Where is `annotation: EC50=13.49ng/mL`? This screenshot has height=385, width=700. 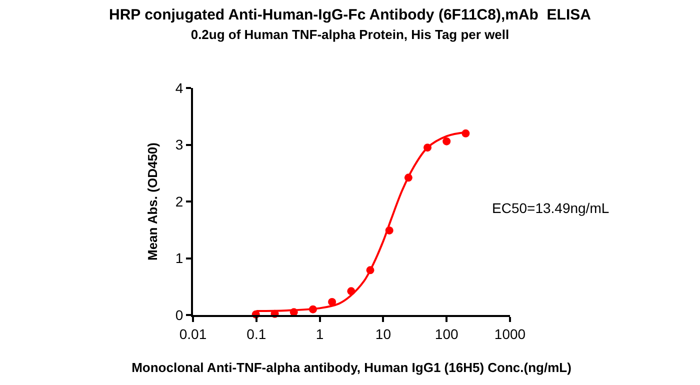 annotation: EC50=13.49ng/mL is located at coordinates (551, 208).